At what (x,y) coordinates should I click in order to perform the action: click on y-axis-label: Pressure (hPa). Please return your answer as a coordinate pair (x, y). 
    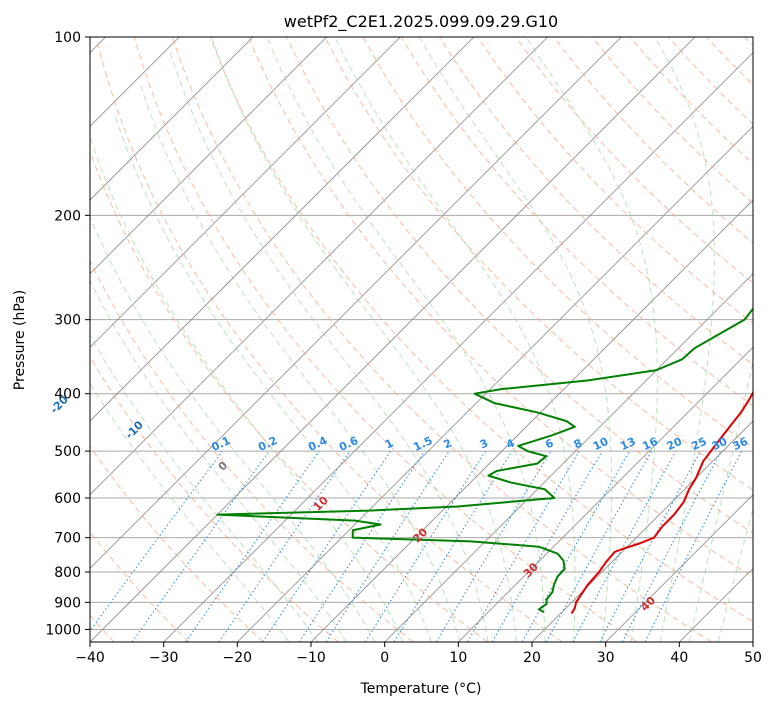
    Looking at the image, I should click on (20, 340).